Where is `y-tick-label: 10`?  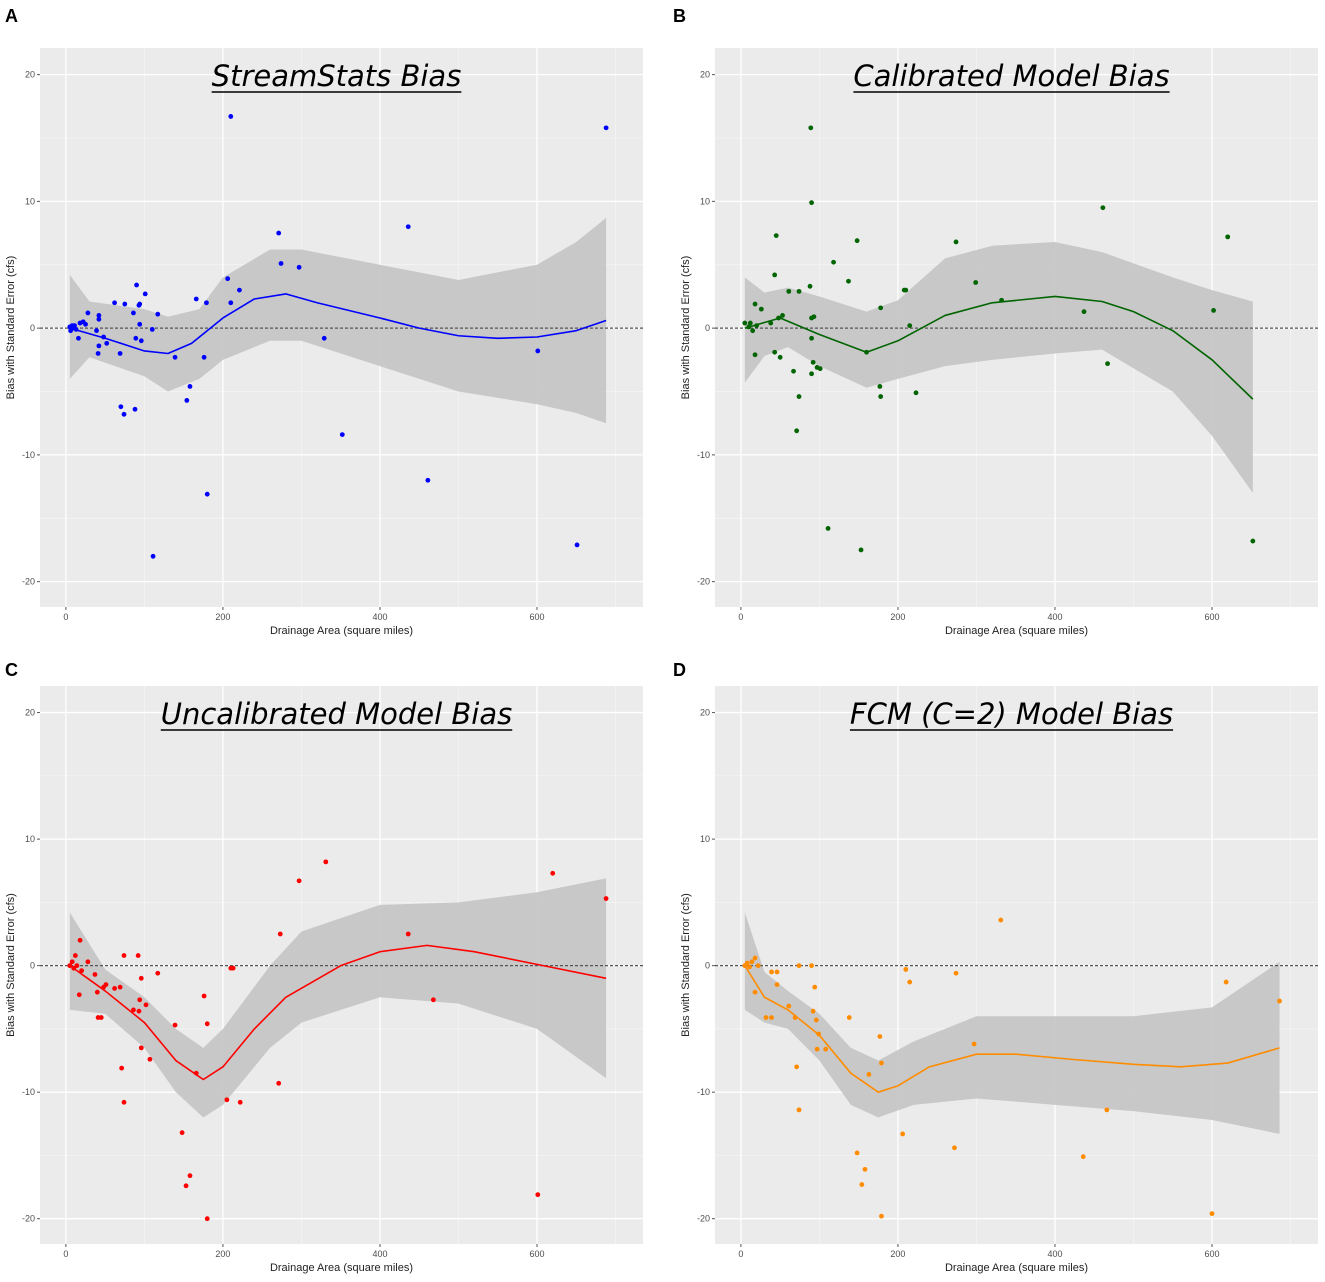
y-tick-label: 10 is located at coordinates (30, 839).